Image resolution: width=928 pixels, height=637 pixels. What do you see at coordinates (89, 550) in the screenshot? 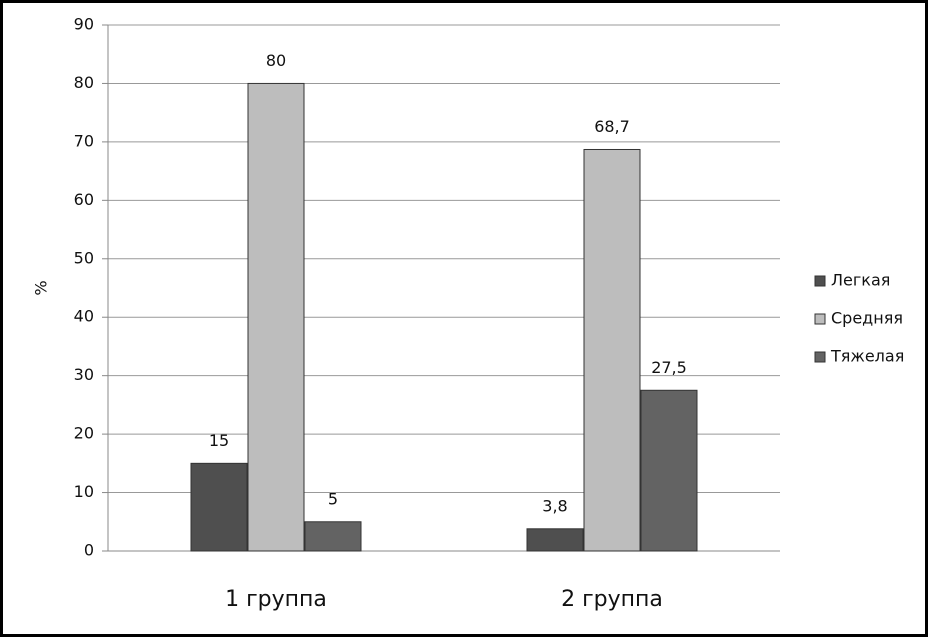
I see `y-tick-label: 0` at bounding box center [89, 550].